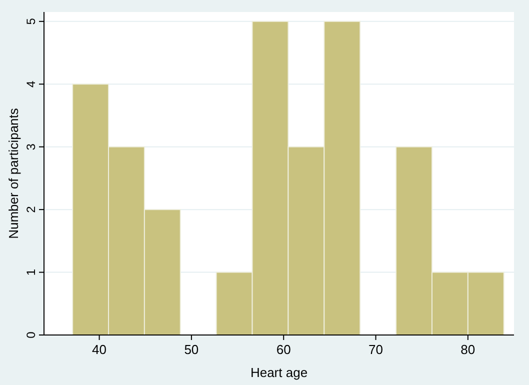 The height and width of the screenshot is (385, 529). I want to click on y-tick-label: 0, so click(31, 334).